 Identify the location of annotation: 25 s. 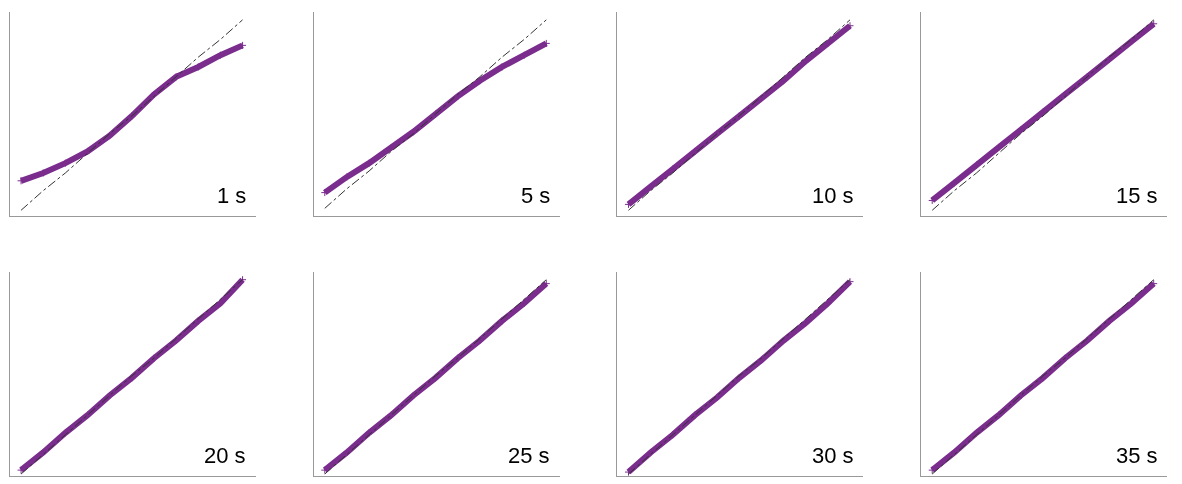
(529, 455).